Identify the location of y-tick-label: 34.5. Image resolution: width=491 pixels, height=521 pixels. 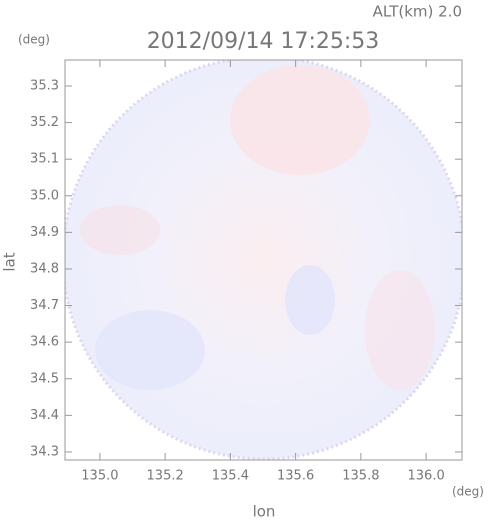
(44, 378).